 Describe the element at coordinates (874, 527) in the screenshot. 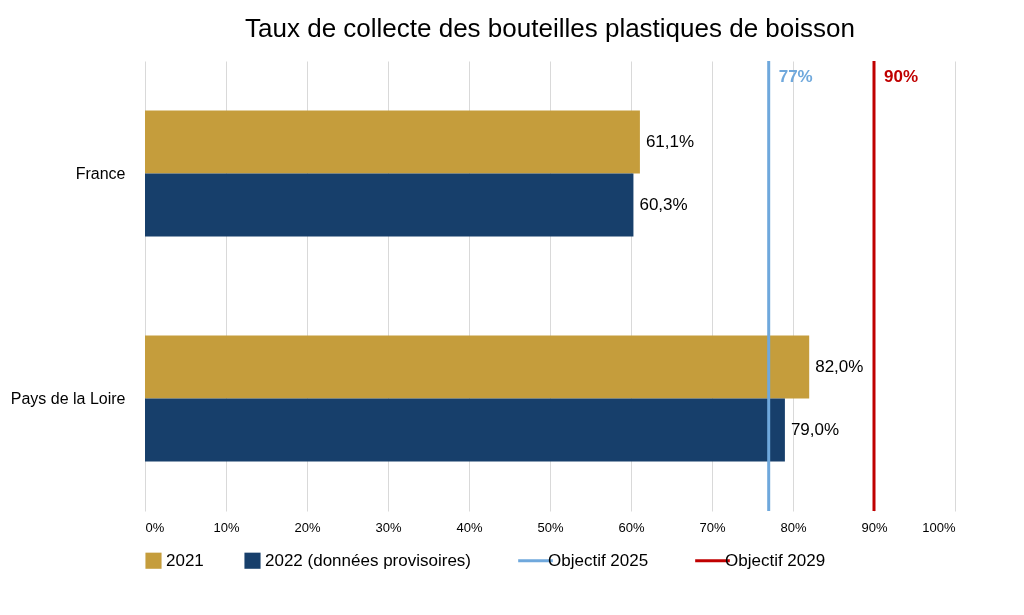

I see `x-tick-label: 90%` at that location.